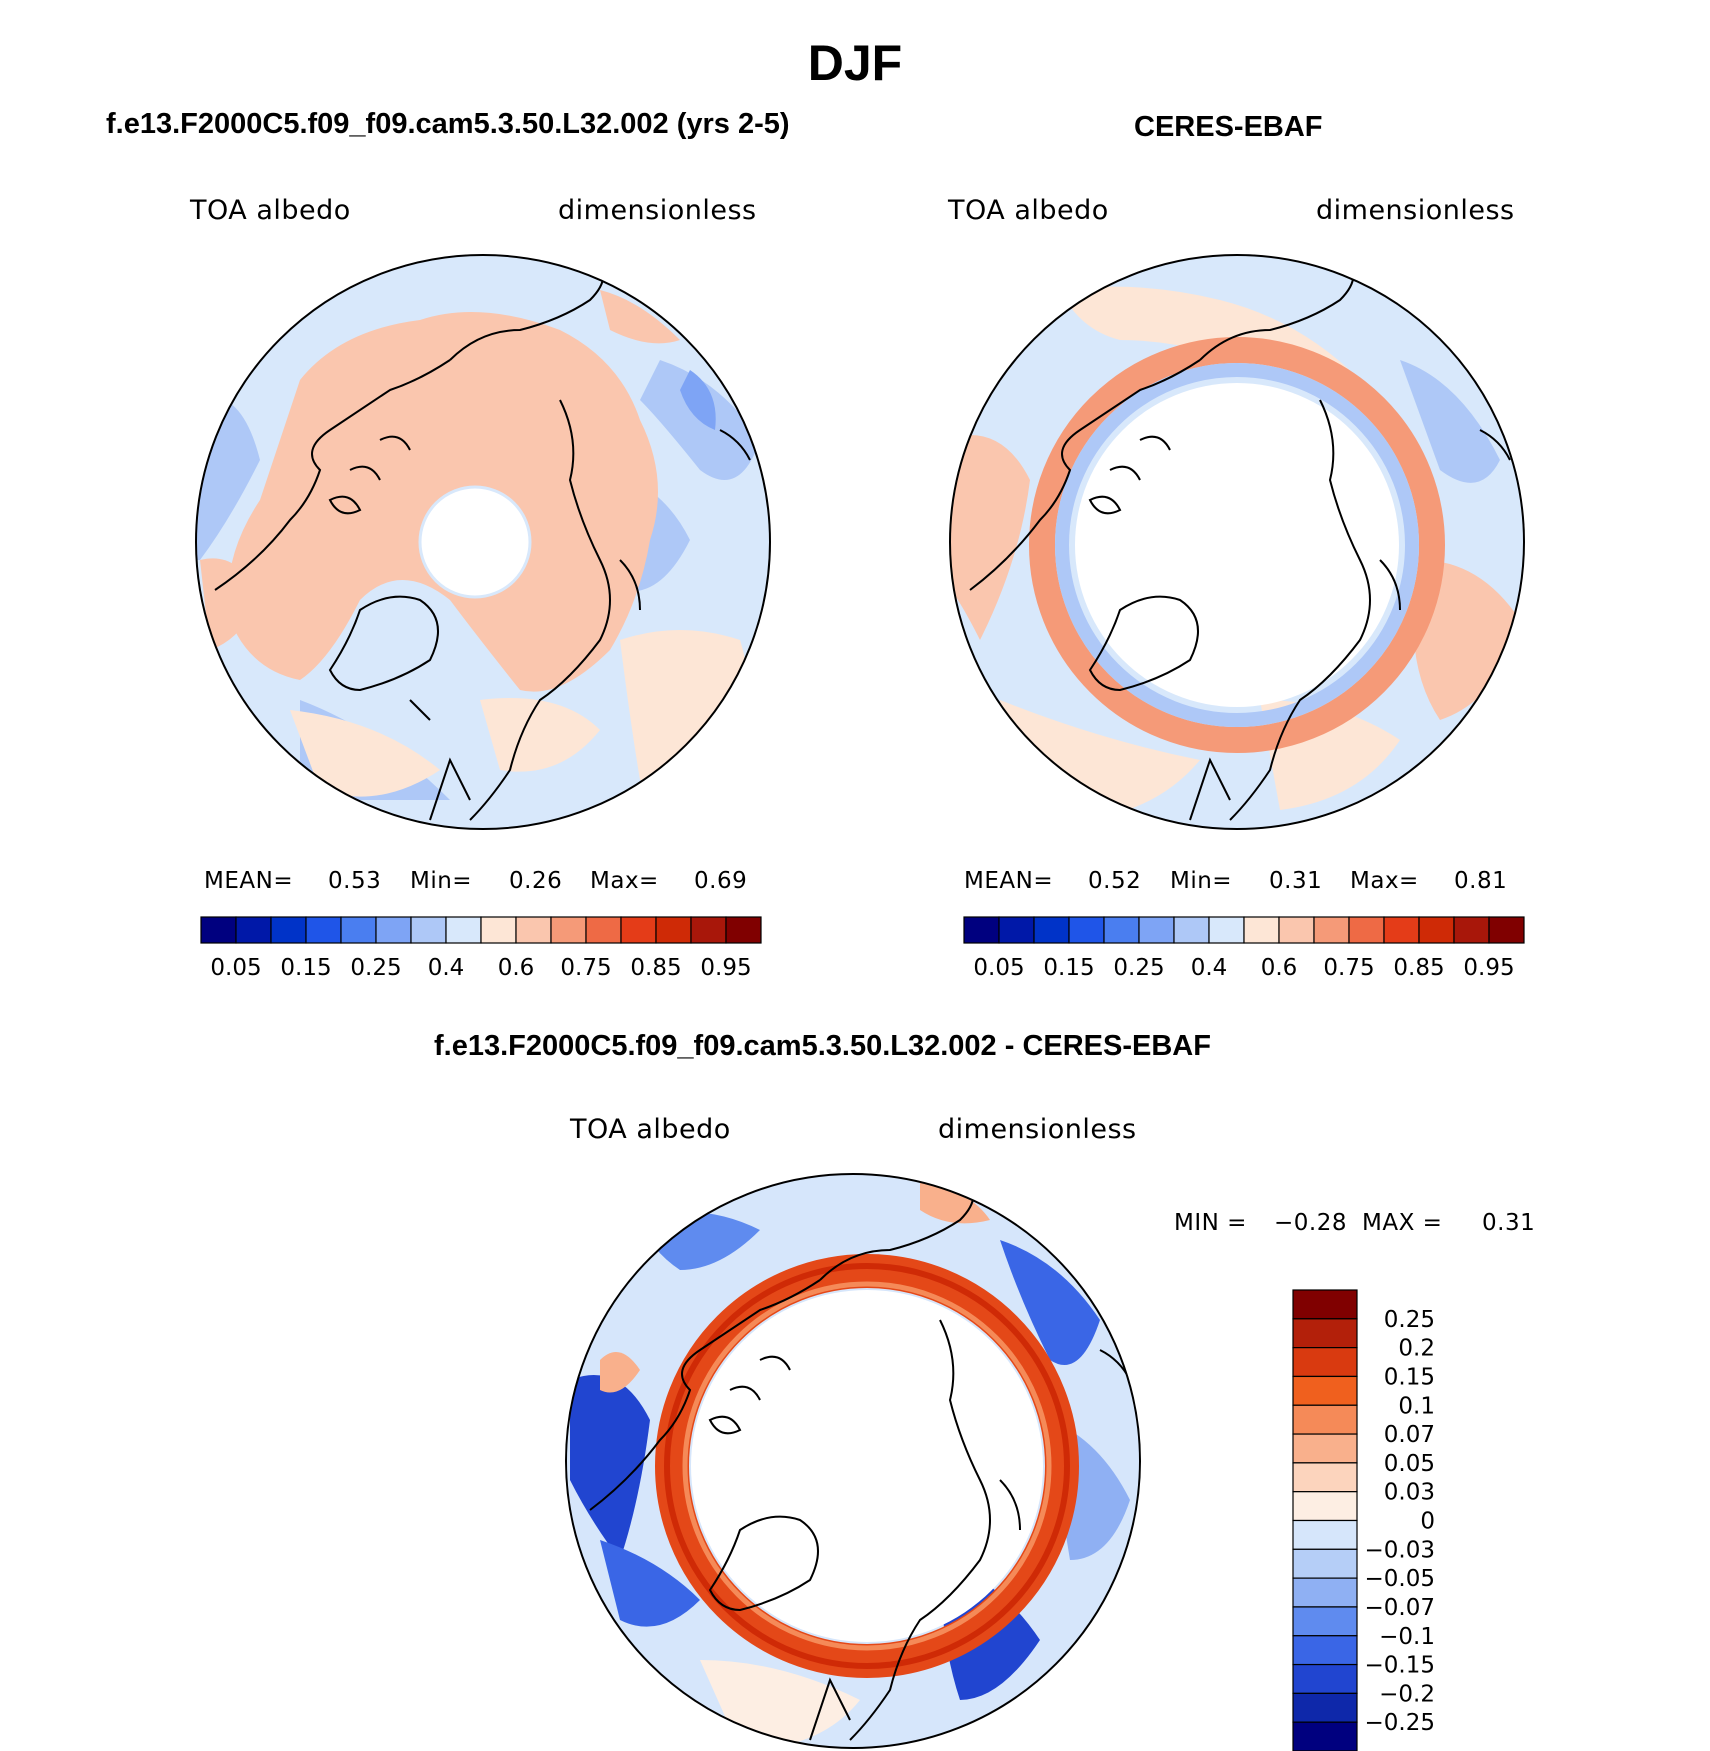  I want to click on mean-value: 0.53, so click(355, 881).